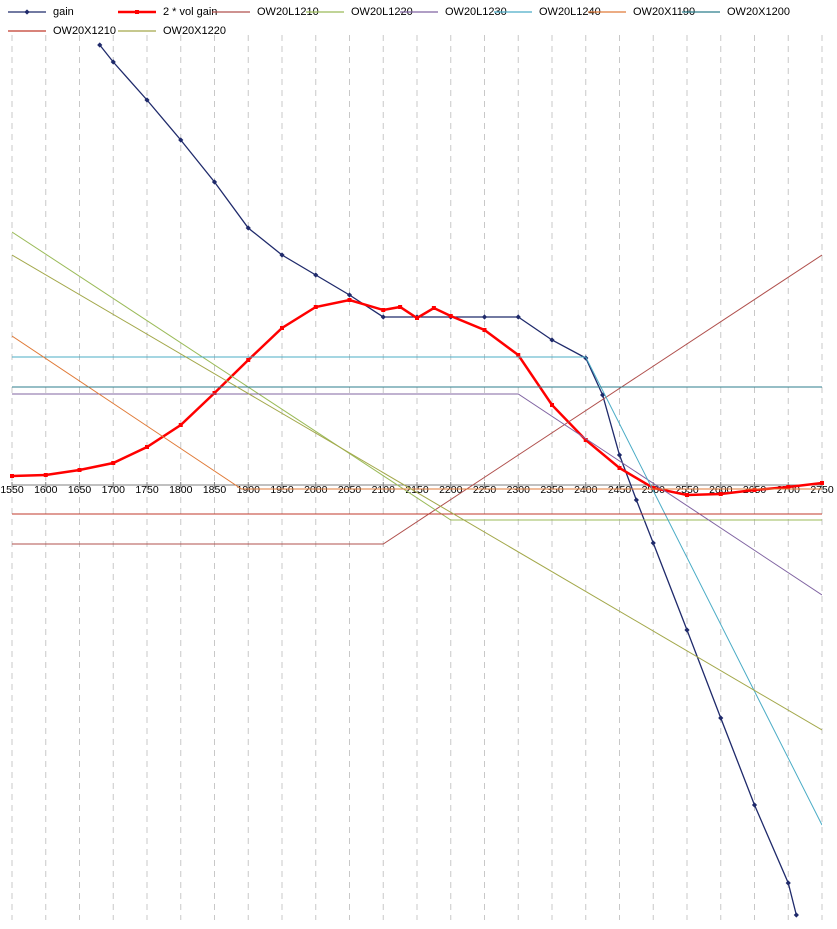 The height and width of the screenshot is (929, 837). I want to click on legend-label: OW20L1240, so click(570, 12).